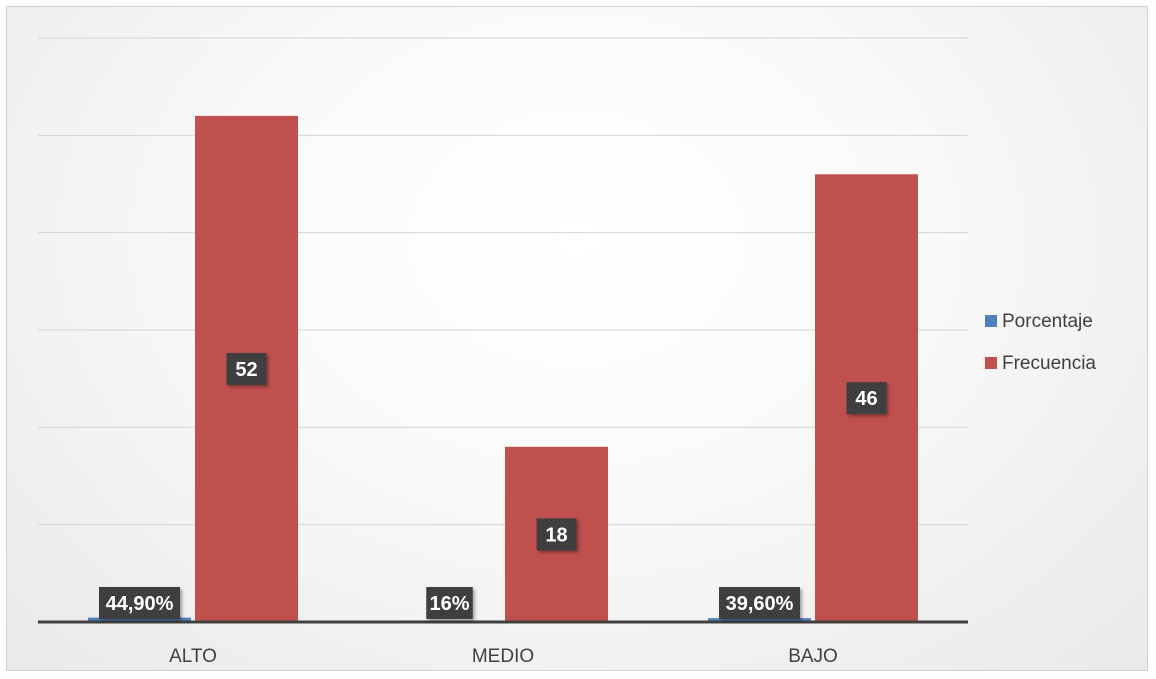  I want to click on data-label: 46, so click(866, 399).